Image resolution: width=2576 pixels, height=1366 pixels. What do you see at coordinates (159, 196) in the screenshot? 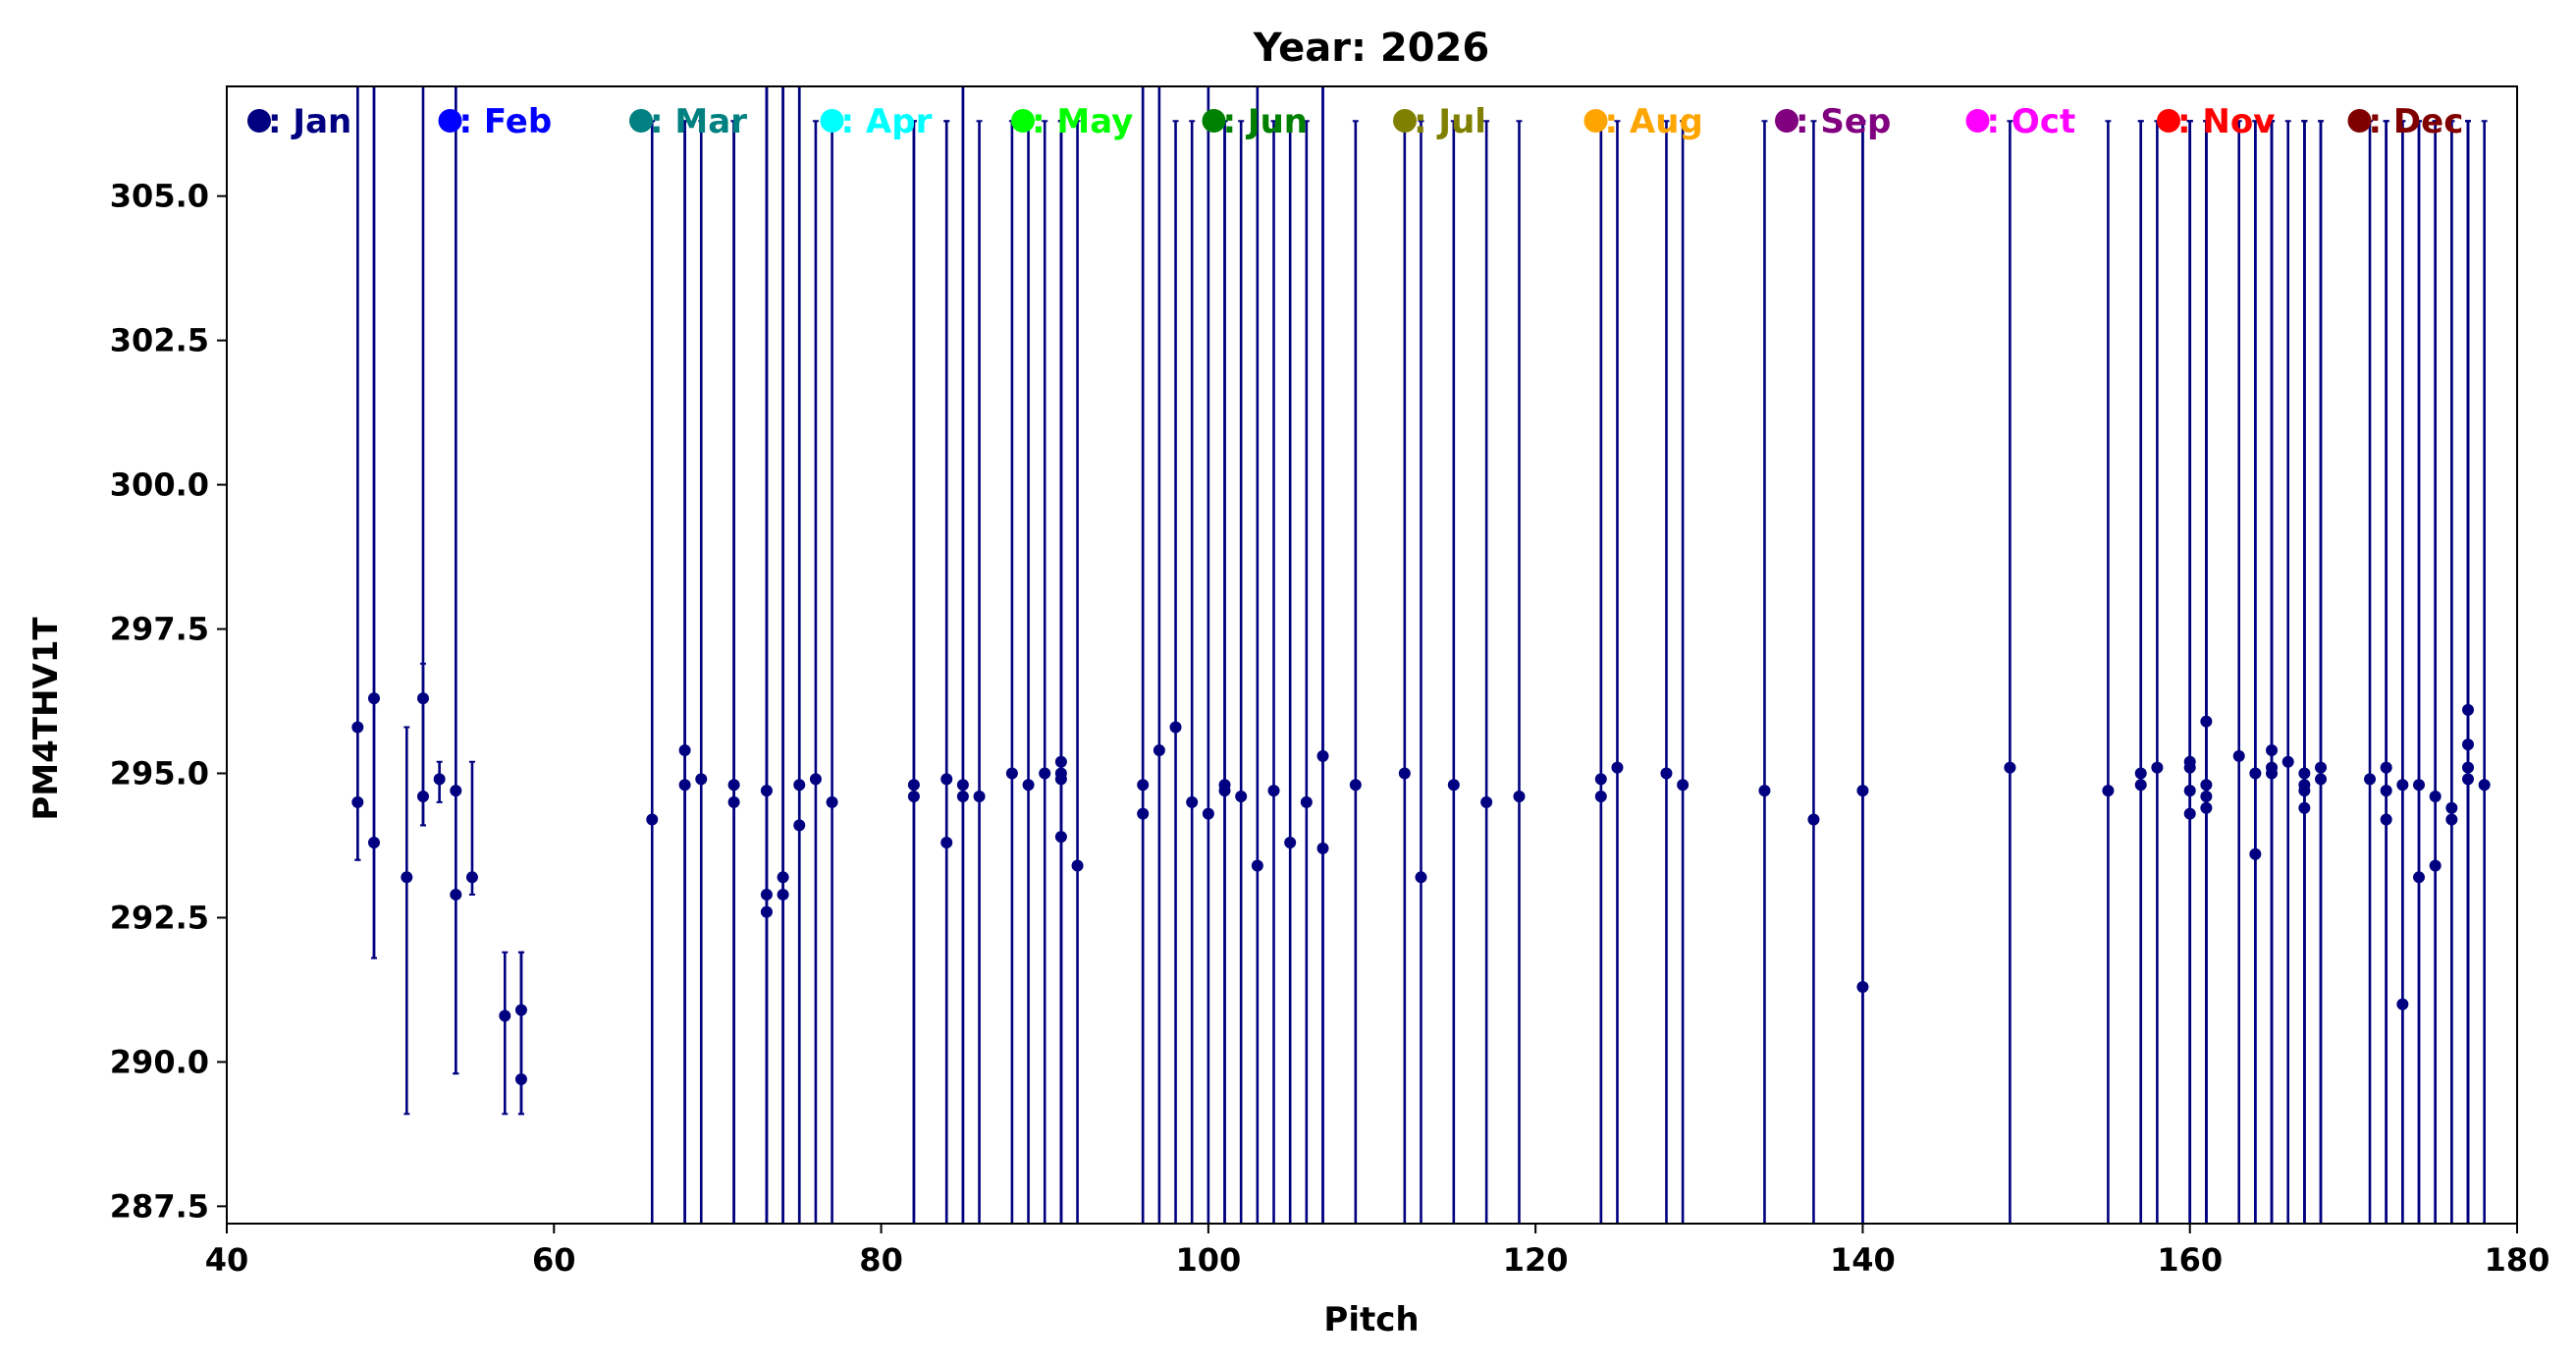
I see `y-tick-label: 305.0` at bounding box center [159, 196].